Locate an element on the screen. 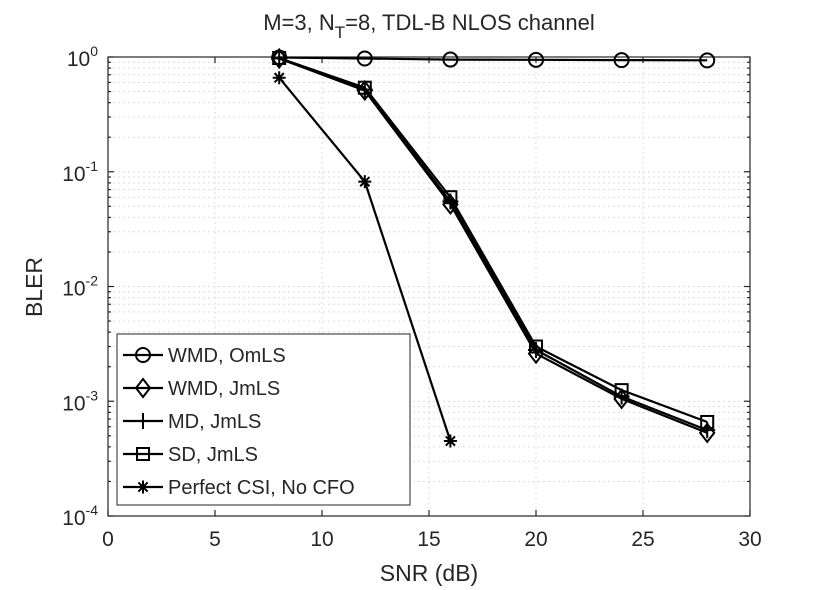  x-tick-label: 10 is located at coordinates (321, 539).